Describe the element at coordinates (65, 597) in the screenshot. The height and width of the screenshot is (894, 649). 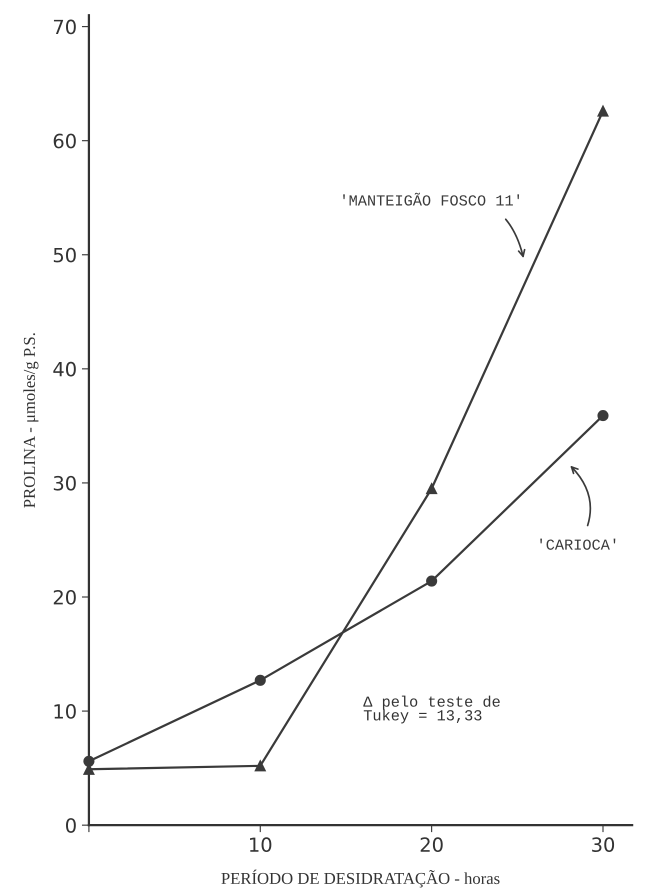
I see `y-tick-label: 20` at that location.